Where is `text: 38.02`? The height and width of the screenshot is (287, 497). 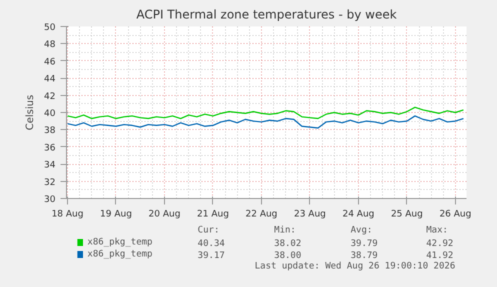
text: 38.02 is located at coordinates (288, 244).